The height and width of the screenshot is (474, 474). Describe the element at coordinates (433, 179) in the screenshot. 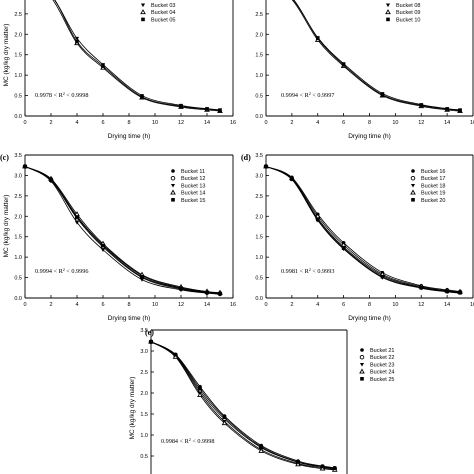

I see `legend-label: Bucket 17` at that location.